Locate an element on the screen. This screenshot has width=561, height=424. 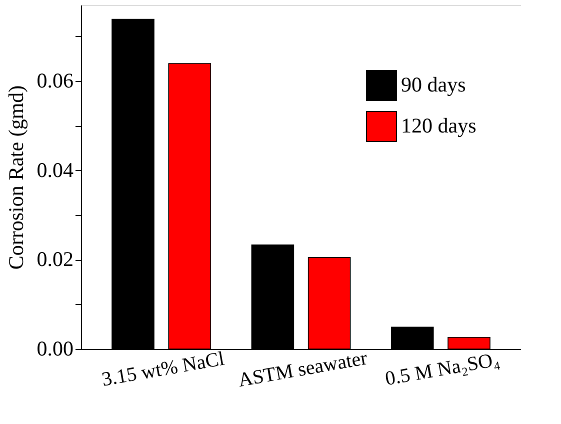
x-tick-label: 0.5 M Na₂SO₄ is located at coordinates (443, 369).